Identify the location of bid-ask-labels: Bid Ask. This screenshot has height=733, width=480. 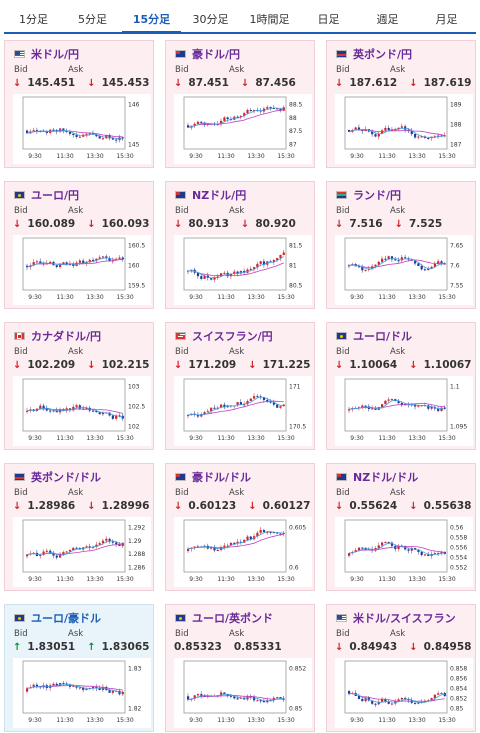
(229, 352).